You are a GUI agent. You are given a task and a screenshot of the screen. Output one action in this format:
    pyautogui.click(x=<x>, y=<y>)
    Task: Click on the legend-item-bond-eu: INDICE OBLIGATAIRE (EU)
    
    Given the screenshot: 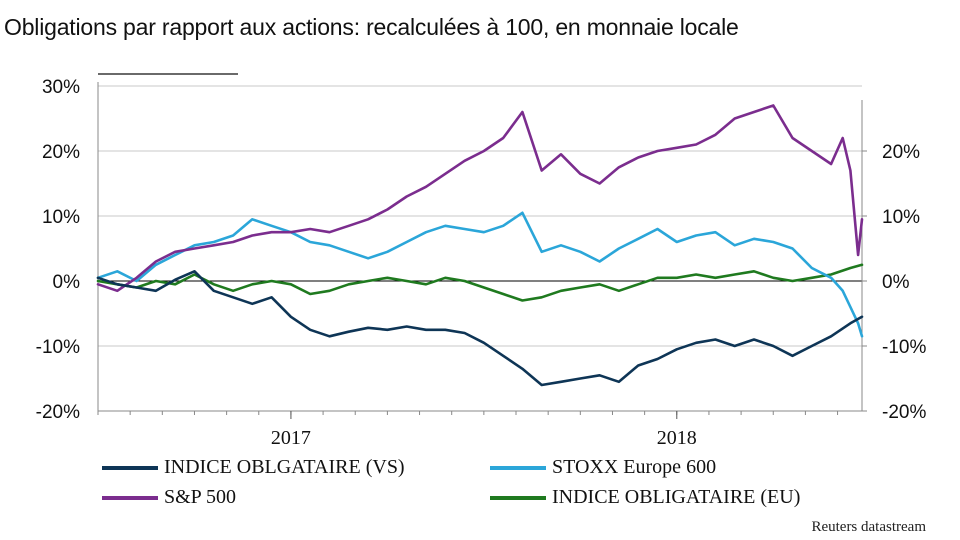 What is the action you would take?
    pyautogui.click(x=645, y=497)
    